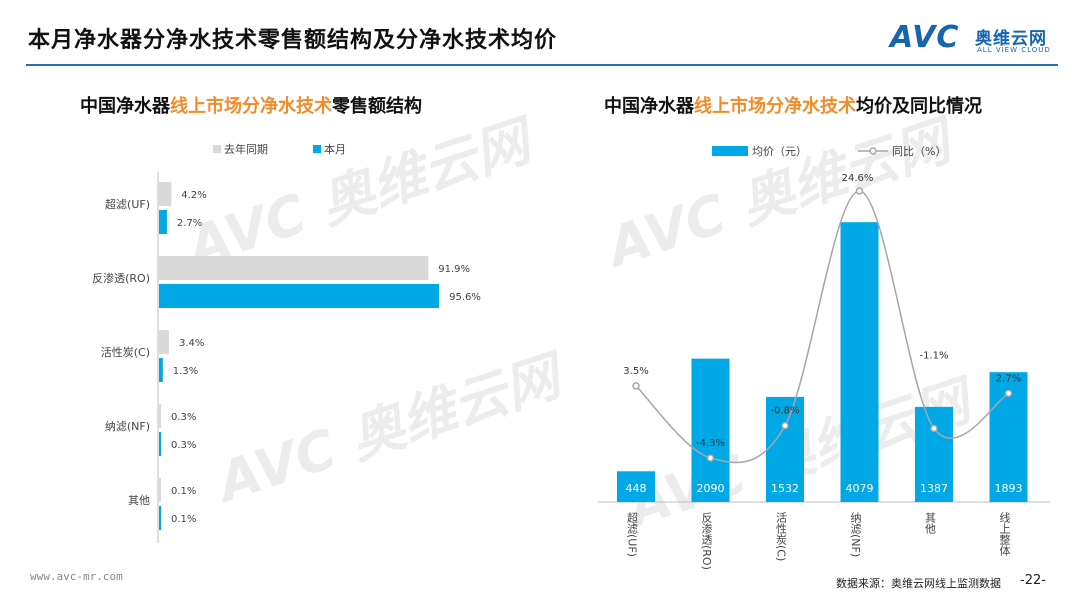 This screenshot has width=1080, height=608. What do you see at coordinates (860, 488) in the screenshot?
I see `data-label-avg-price: 4079` at bounding box center [860, 488].